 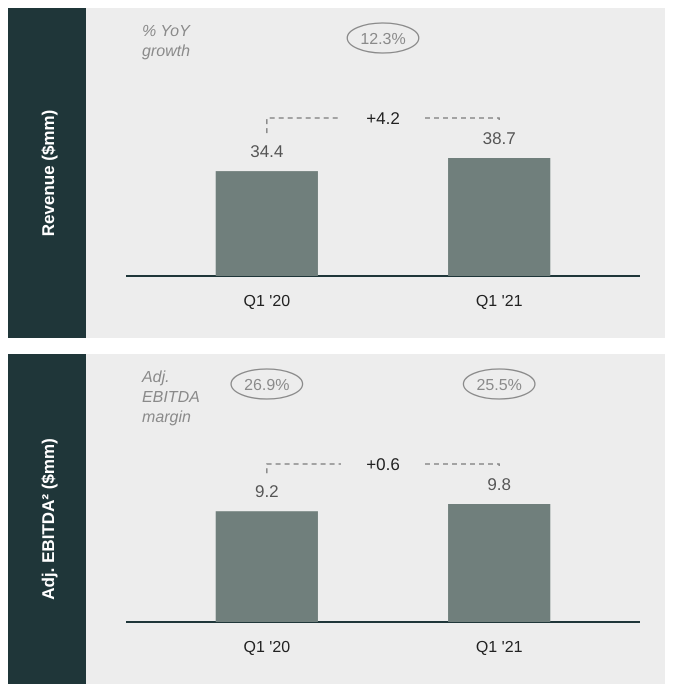 I want to click on text: 12.3%, so click(x=383, y=39).